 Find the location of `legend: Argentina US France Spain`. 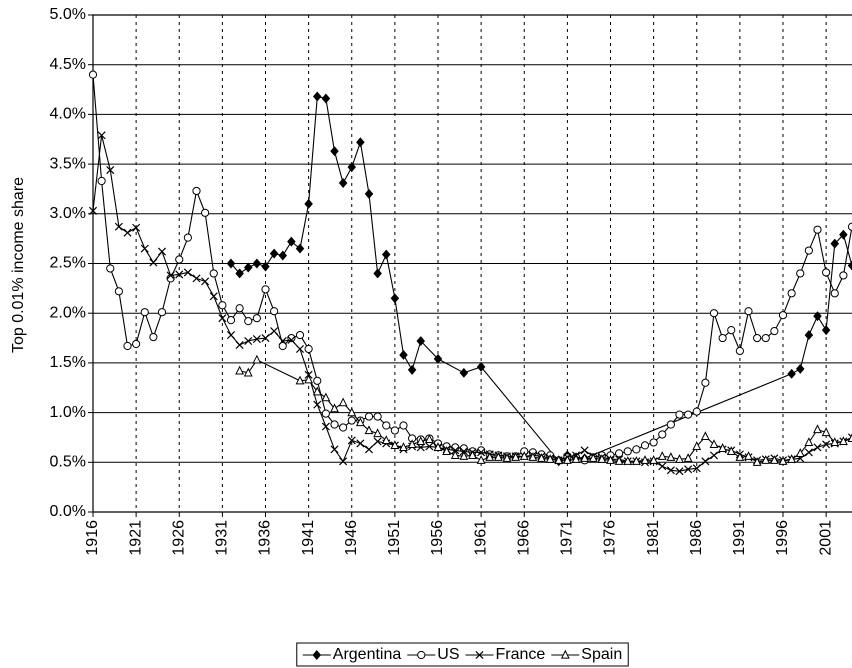

legend: Argentina US France Spain is located at coordinates (462, 654).